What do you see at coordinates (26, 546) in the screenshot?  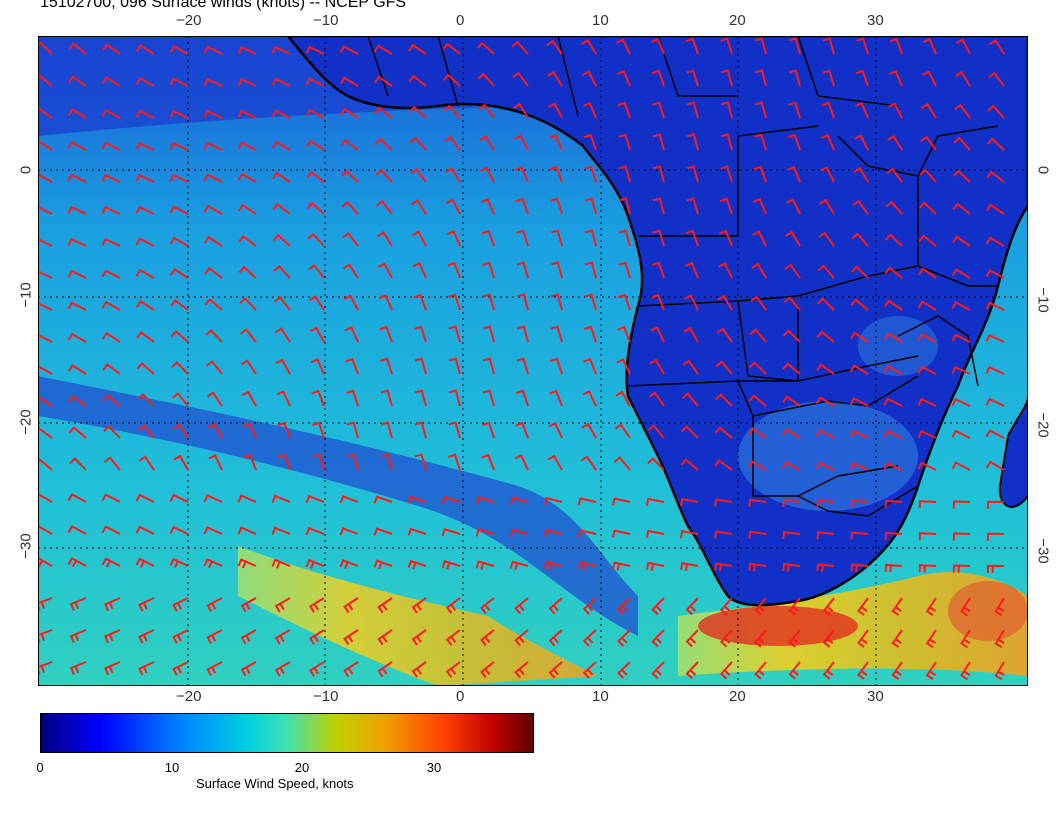 I see `lat-label-left: −30` at bounding box center [26, 546].